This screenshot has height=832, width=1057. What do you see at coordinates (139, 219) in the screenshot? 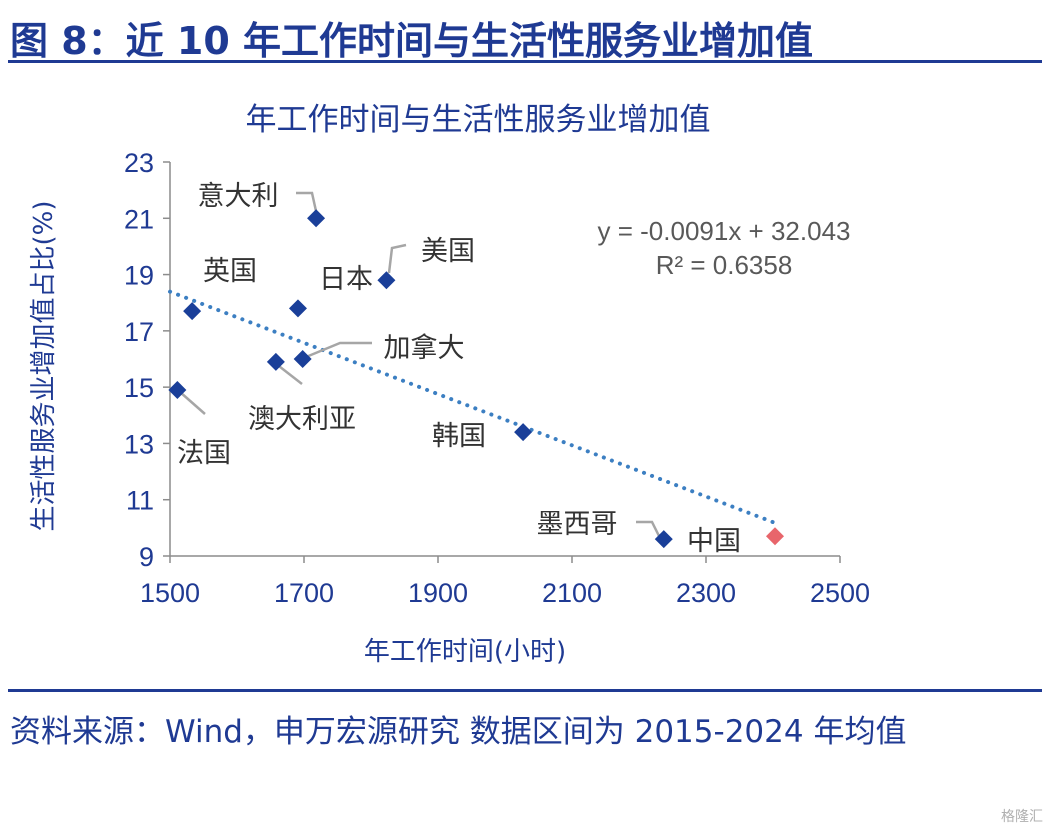
I see `y-tick-label: 21` at bounding box center [139, 219].